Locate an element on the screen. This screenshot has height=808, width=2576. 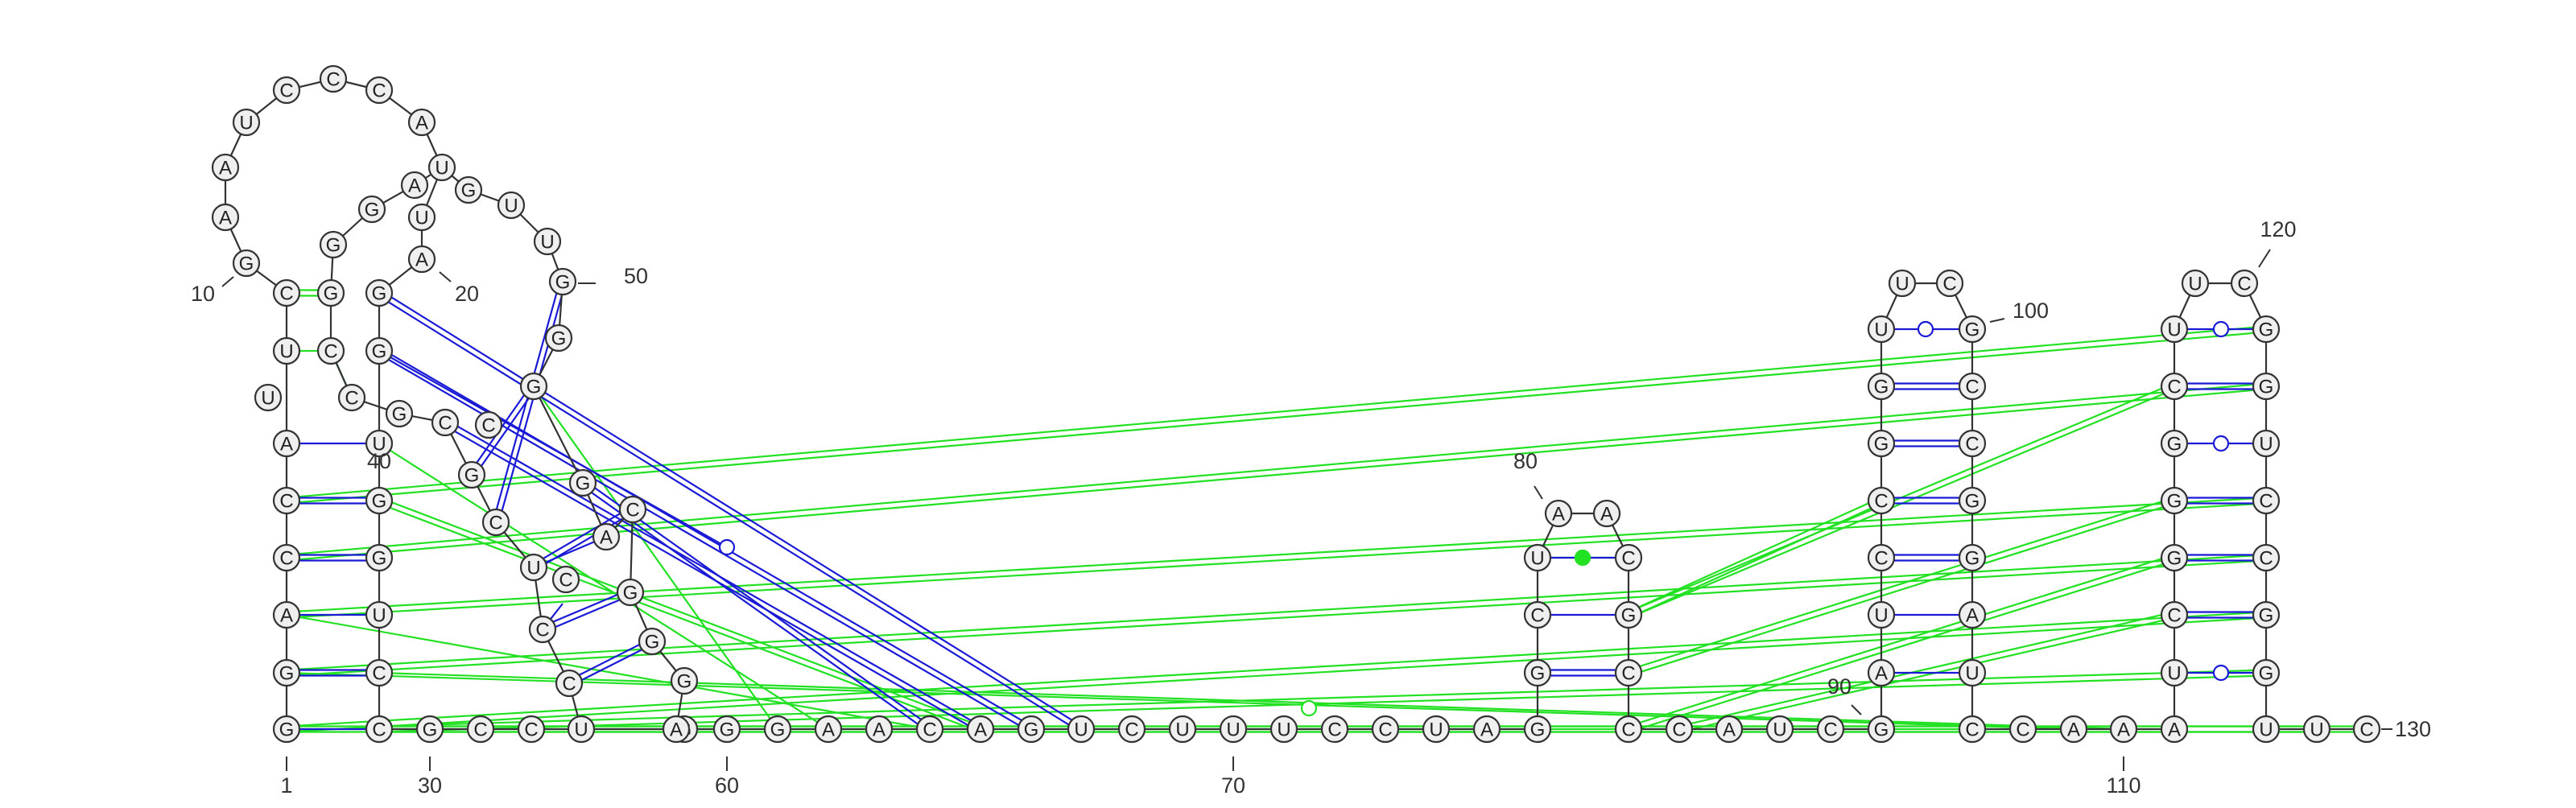
position-label-110: 110 is located at coordinates (2123, 785).